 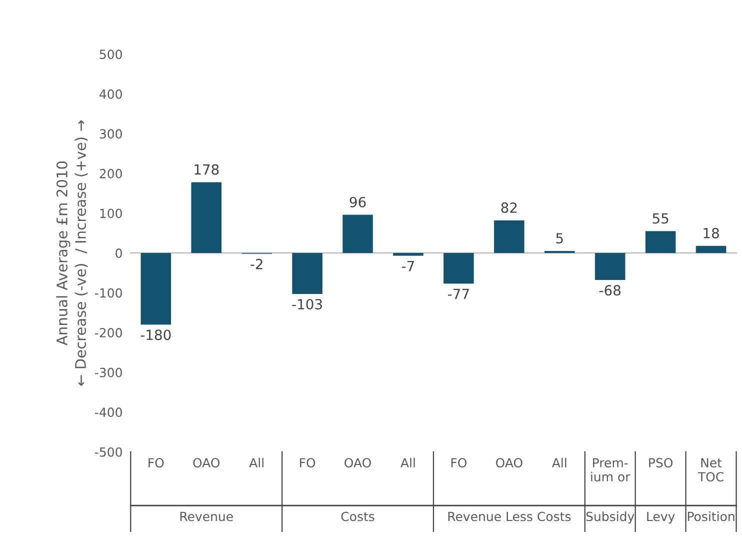 What do you see at coordinates (609, 290) in the screenshot?
I see `data-label: -68` at bounding box center [609, 290].